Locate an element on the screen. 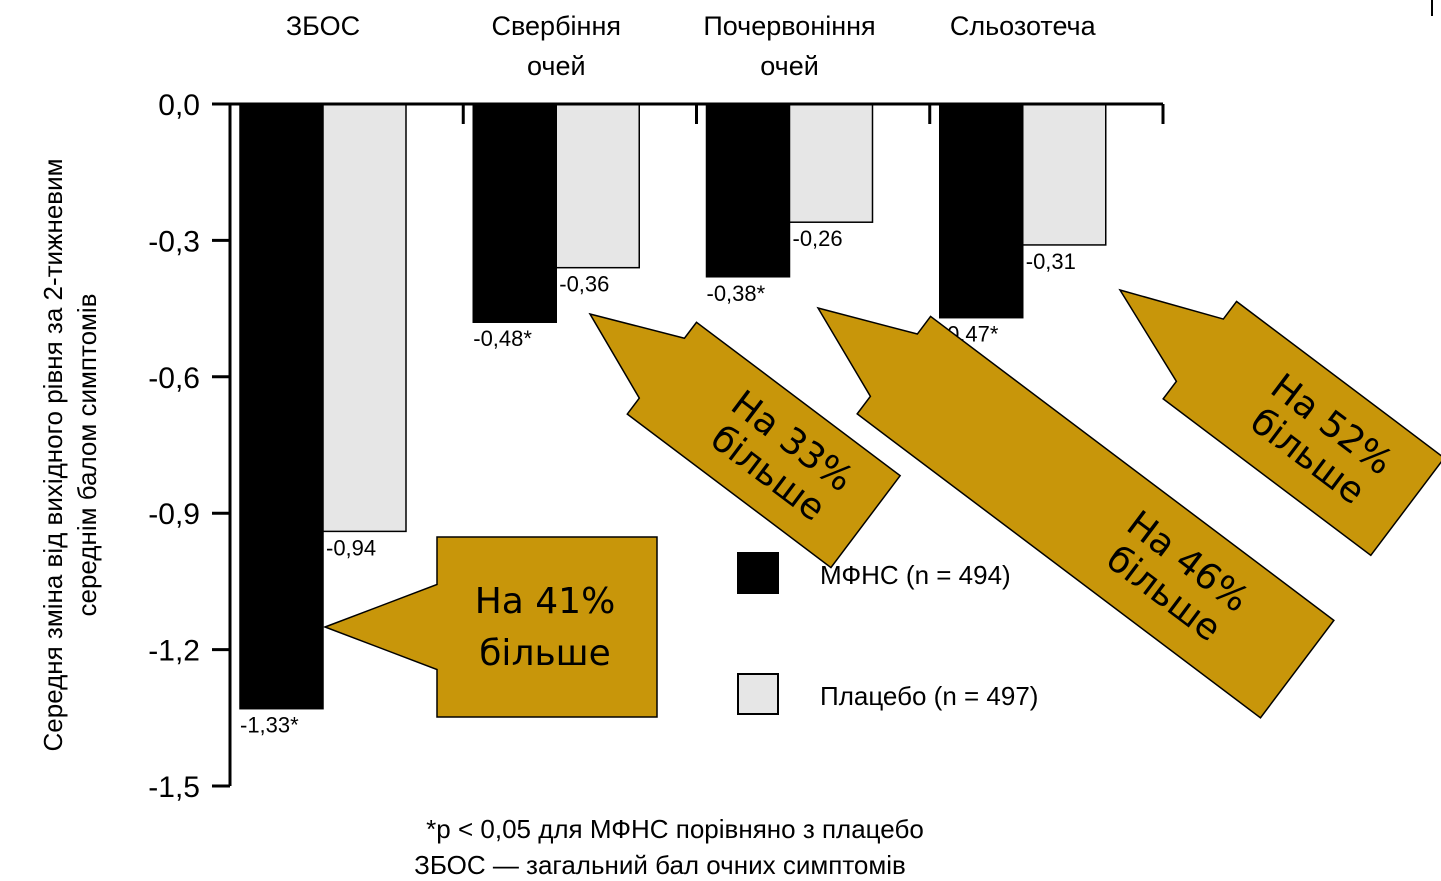  legend-swatch-placebo is located at coordinates (758, 694).